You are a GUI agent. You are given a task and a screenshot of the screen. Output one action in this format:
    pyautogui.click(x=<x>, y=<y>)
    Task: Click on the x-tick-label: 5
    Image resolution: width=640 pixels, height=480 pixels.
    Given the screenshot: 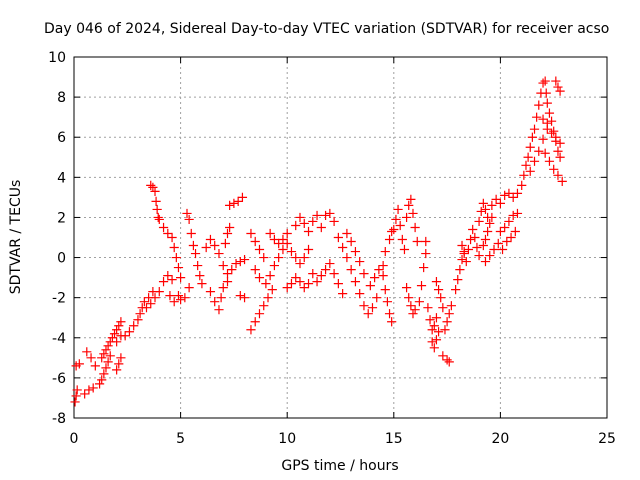 What is the action you would take?
    pyautogui.click(x=180, y=439)
    